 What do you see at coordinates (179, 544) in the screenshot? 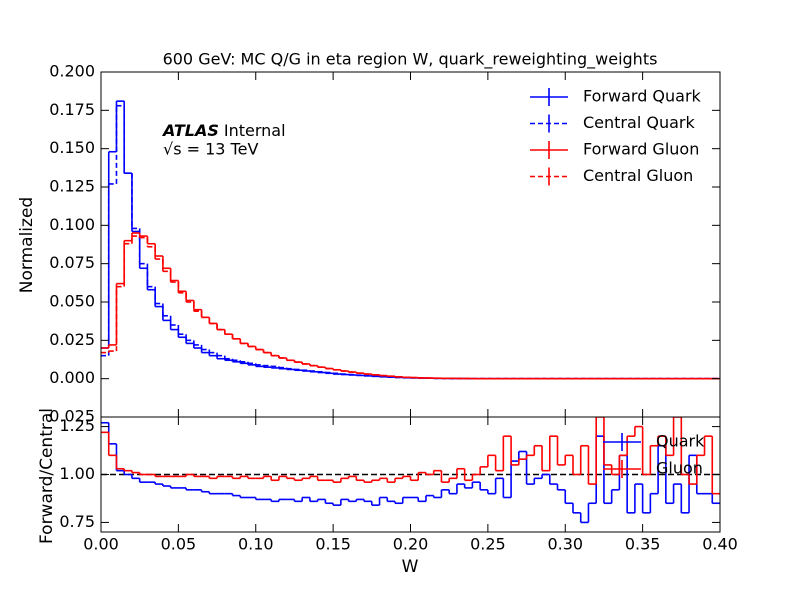
I see `x-tick-label: 0.05` at bounding box center [179, 544].